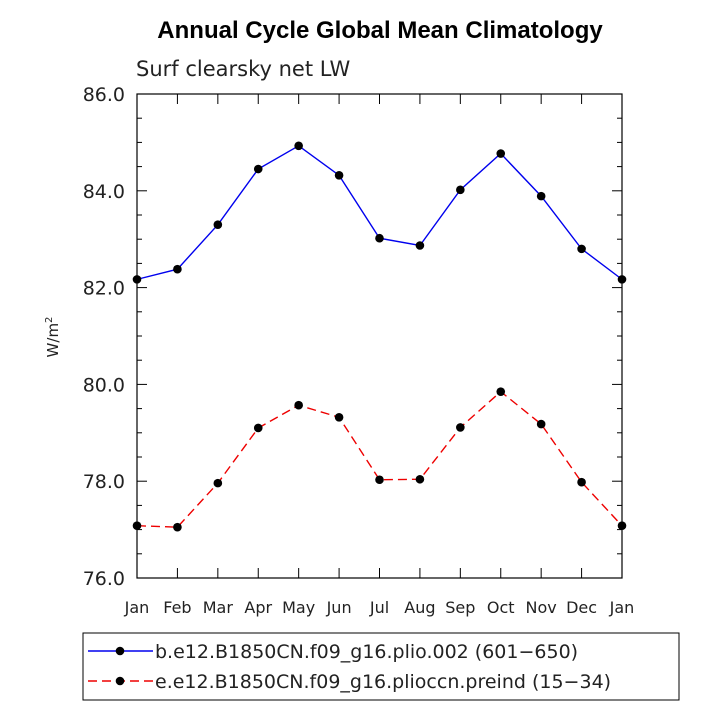  I want to click on y-tick-label: 82.0, so click(104, 289).